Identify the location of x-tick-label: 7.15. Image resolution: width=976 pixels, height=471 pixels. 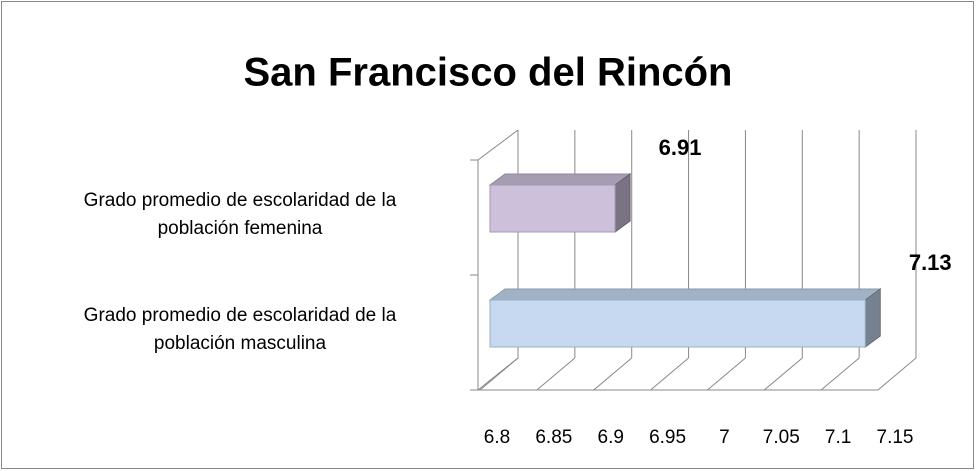
(895, 437).